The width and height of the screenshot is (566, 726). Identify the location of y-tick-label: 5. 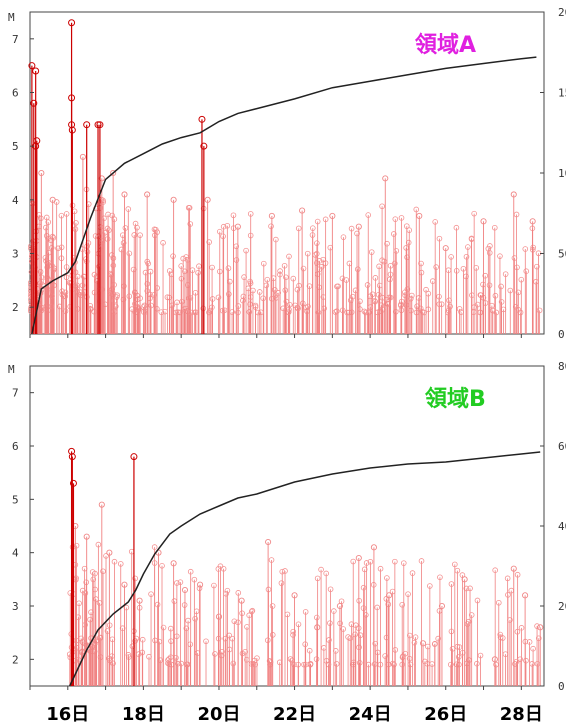
(15, 146).